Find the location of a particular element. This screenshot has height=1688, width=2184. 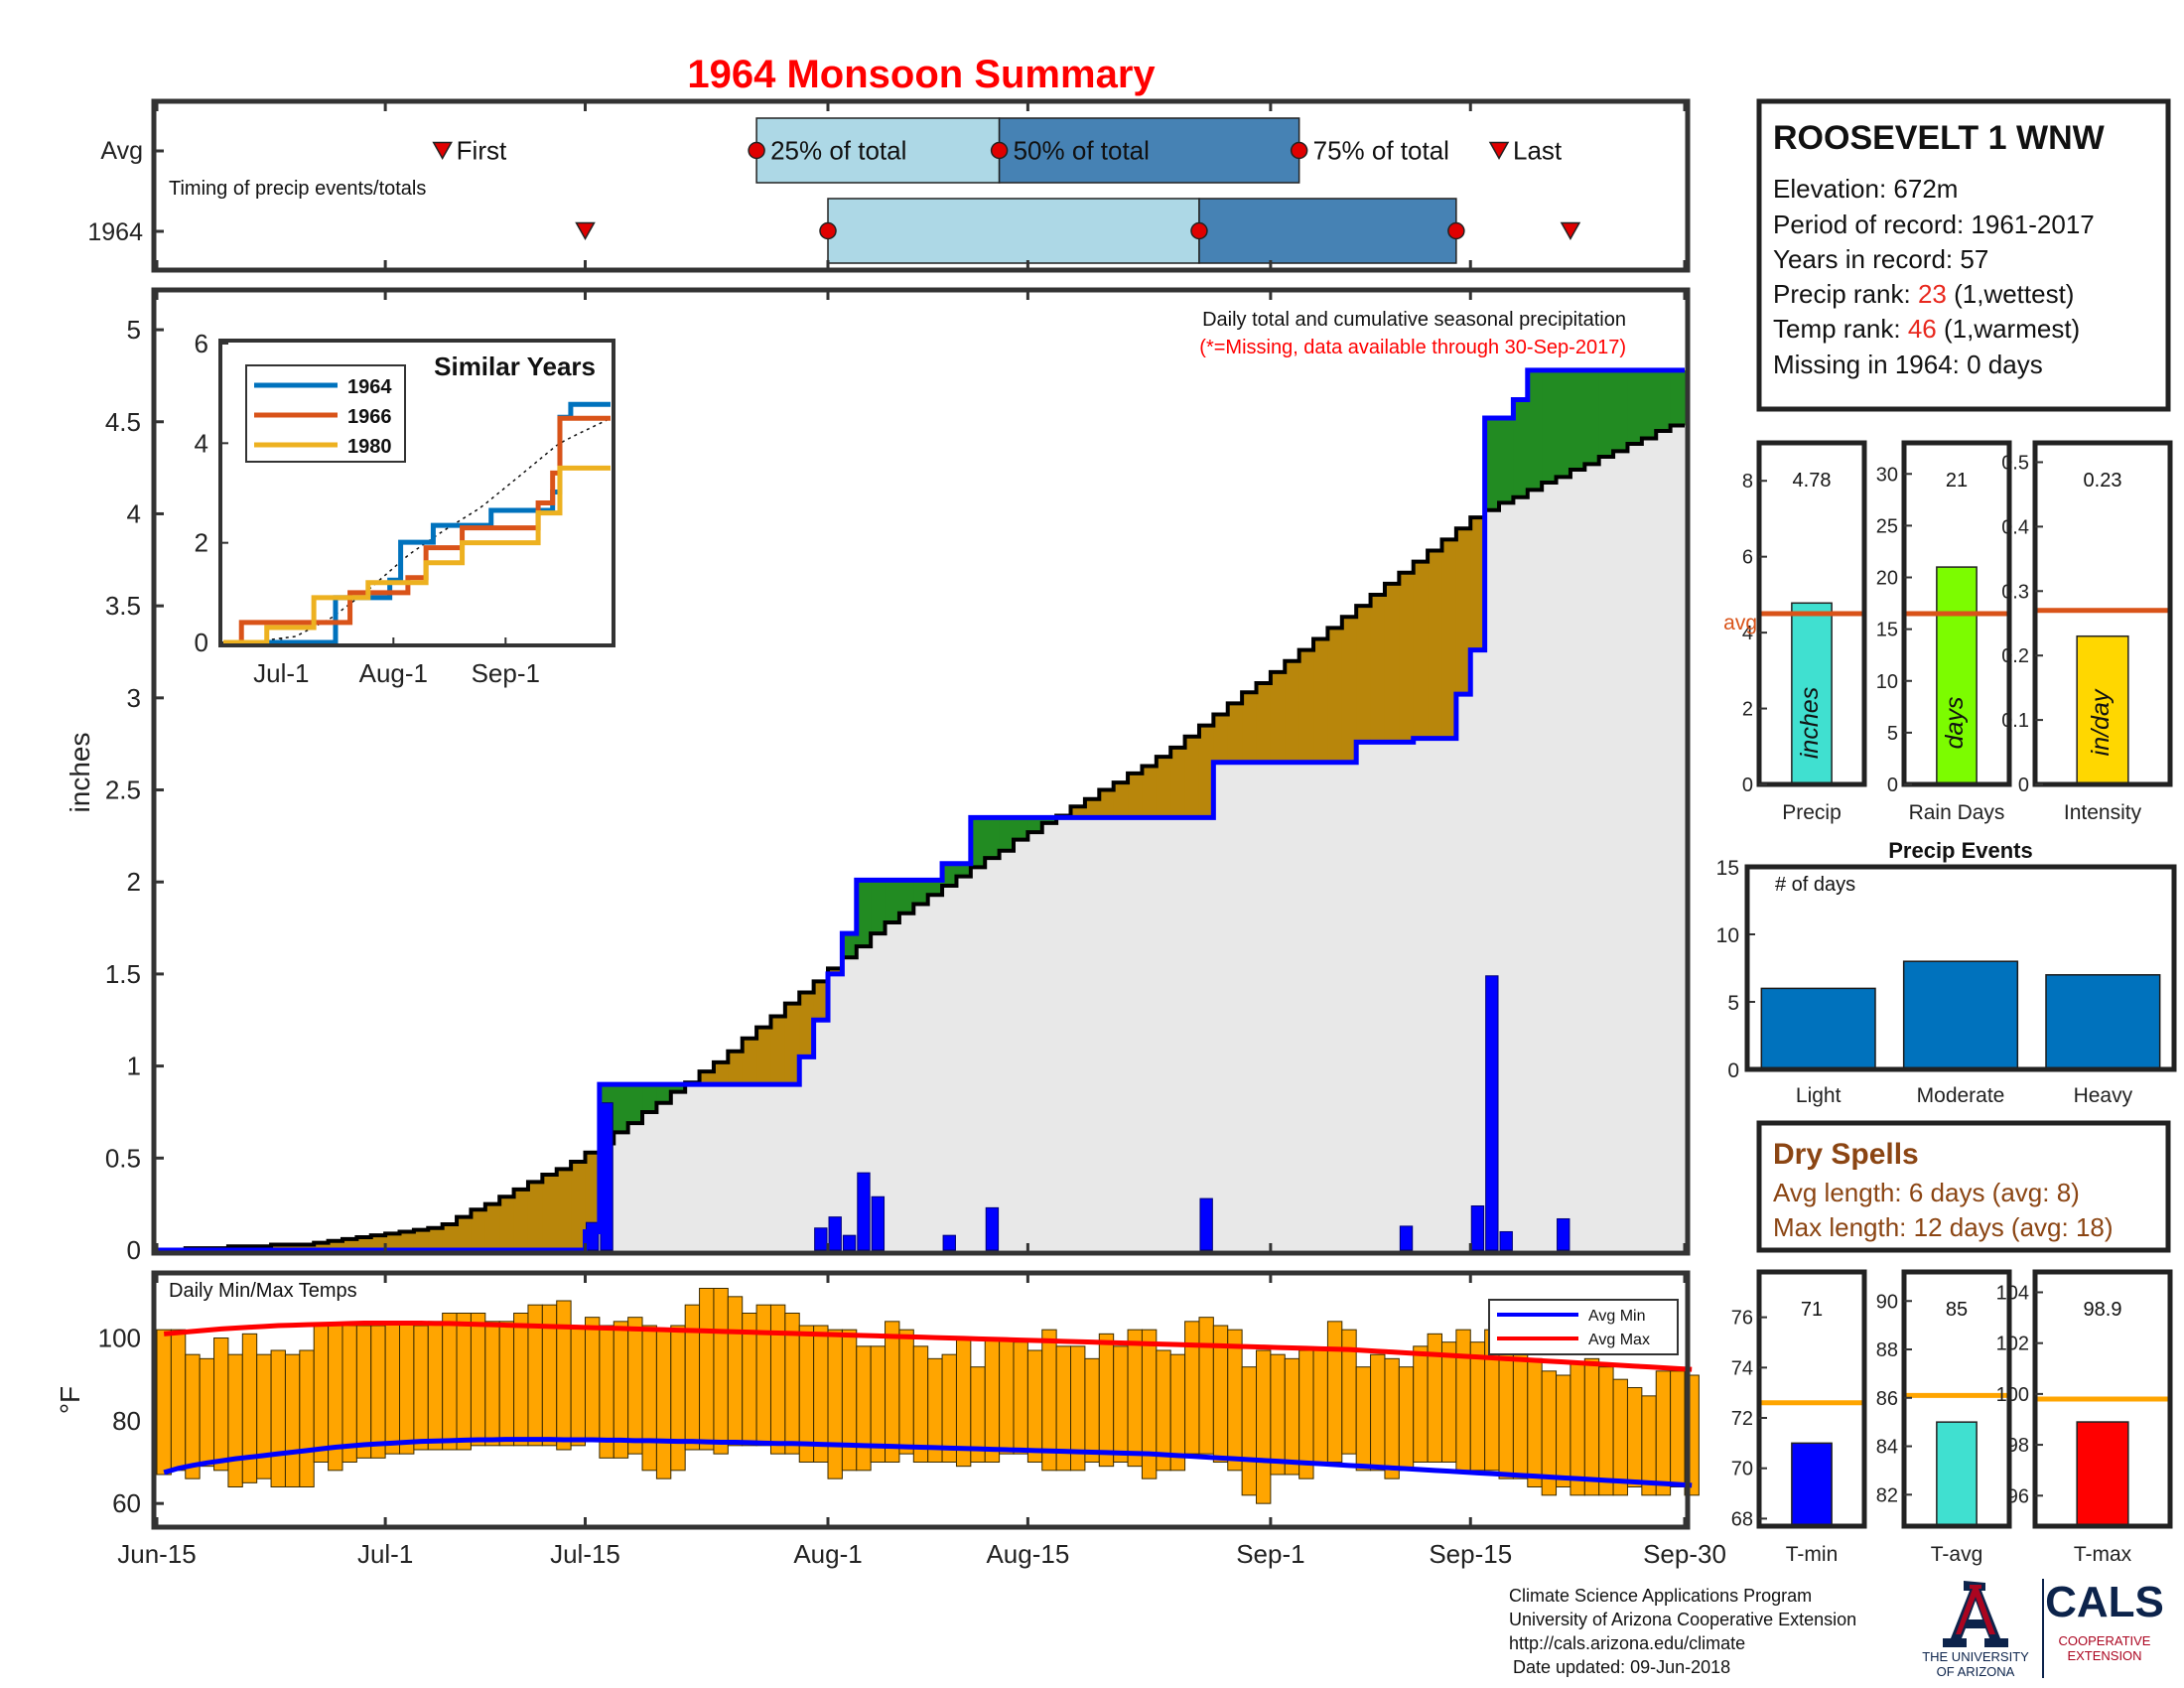

precip-y-tick-label: 0.5 is located at coordinates (123, 1158).